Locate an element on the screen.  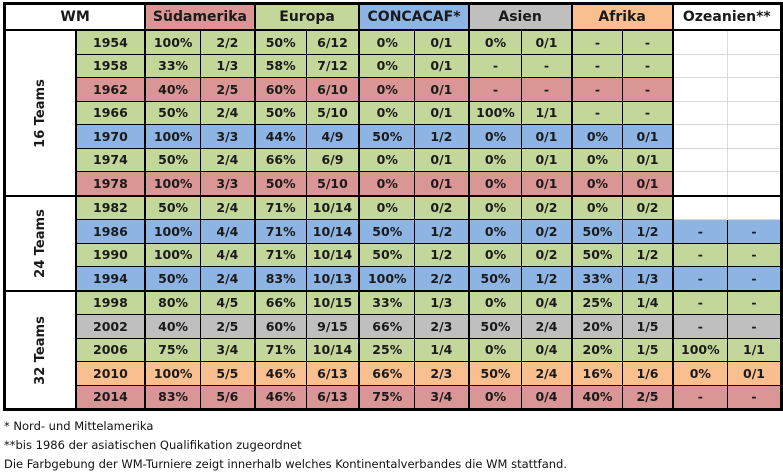
table-row: 1962 40% 2/5 60% 6/10 0% 0/1- - - - is located at coordinates (393, 89).